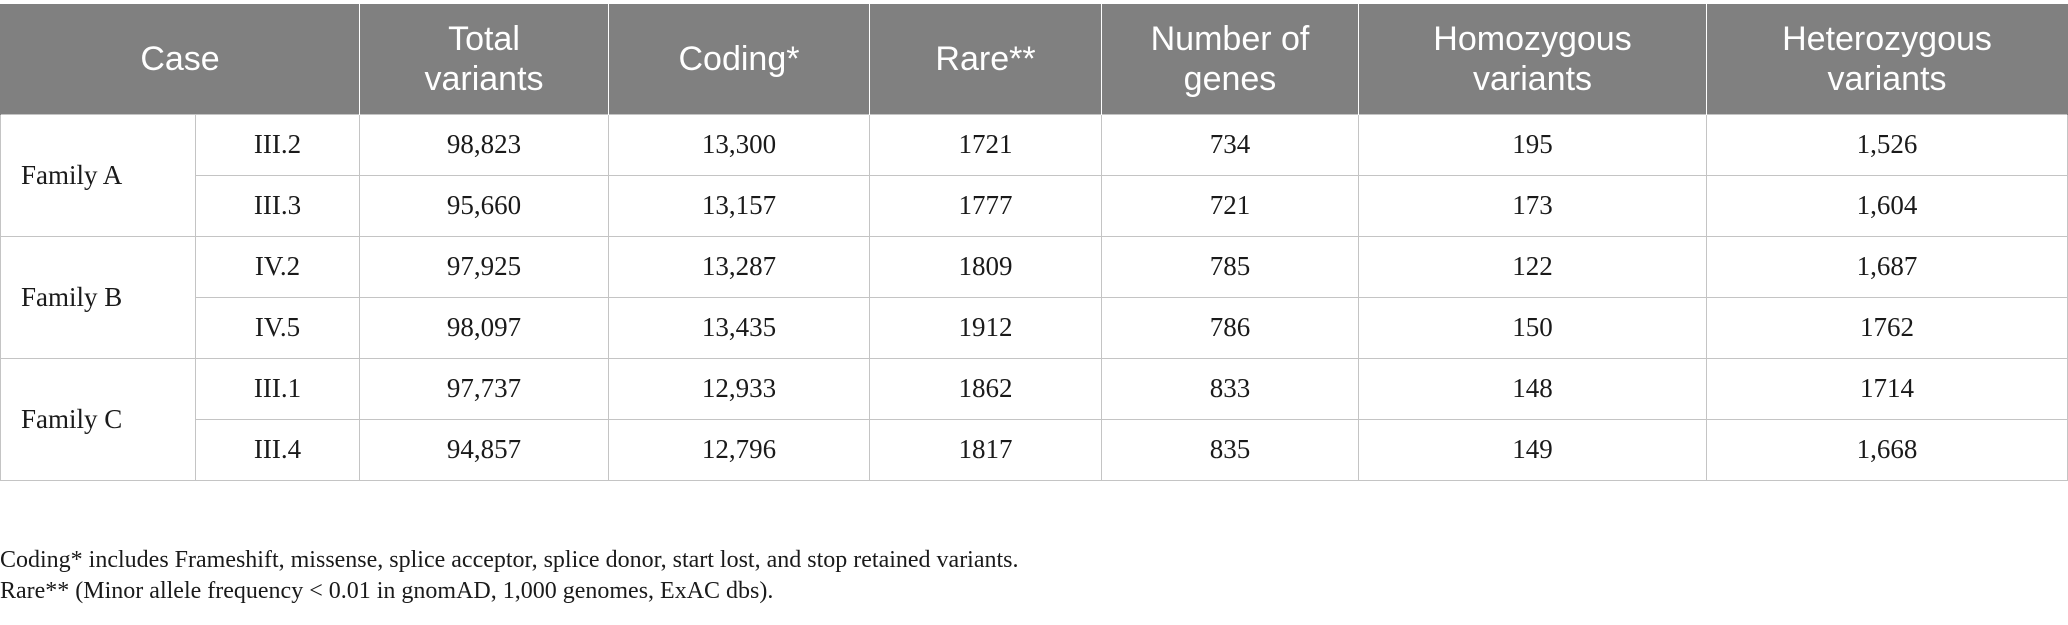 This screenshot has width=2068, height=625. Describe the element at coordinates (1887, 266) in the screenshot. I see `heterozygous-cell: 1,687` at that location.